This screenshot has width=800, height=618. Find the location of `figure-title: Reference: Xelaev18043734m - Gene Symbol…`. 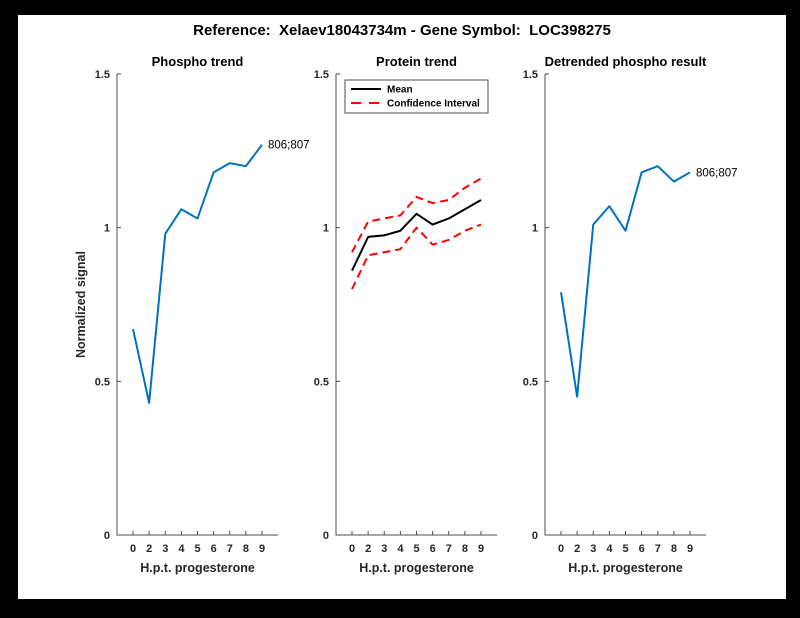

figure-title: Reference: Xelaev18043734m - Gene Symbol… is located at coordinates (402, 30).